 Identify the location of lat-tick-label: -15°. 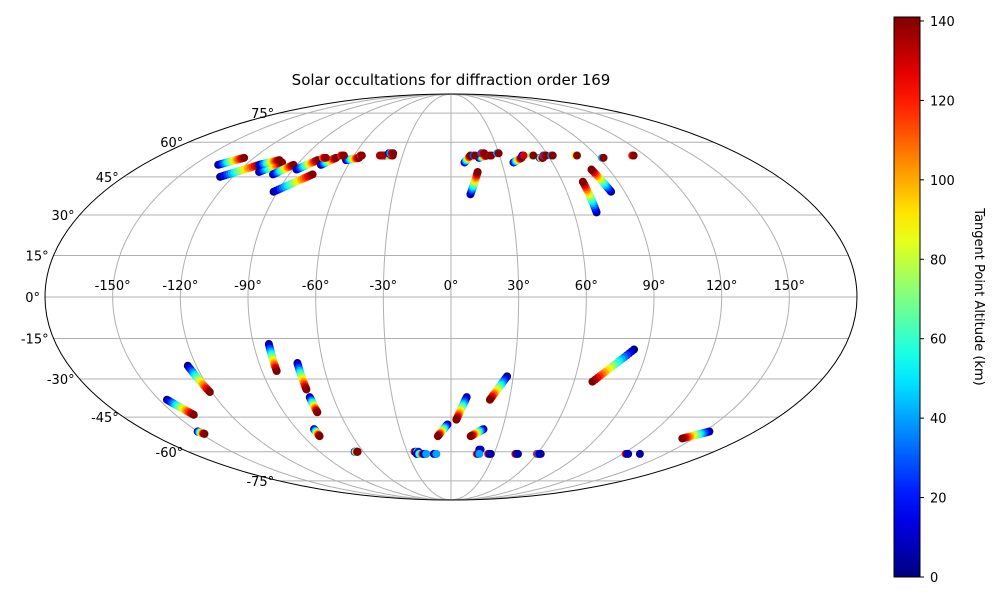
(35, 340).